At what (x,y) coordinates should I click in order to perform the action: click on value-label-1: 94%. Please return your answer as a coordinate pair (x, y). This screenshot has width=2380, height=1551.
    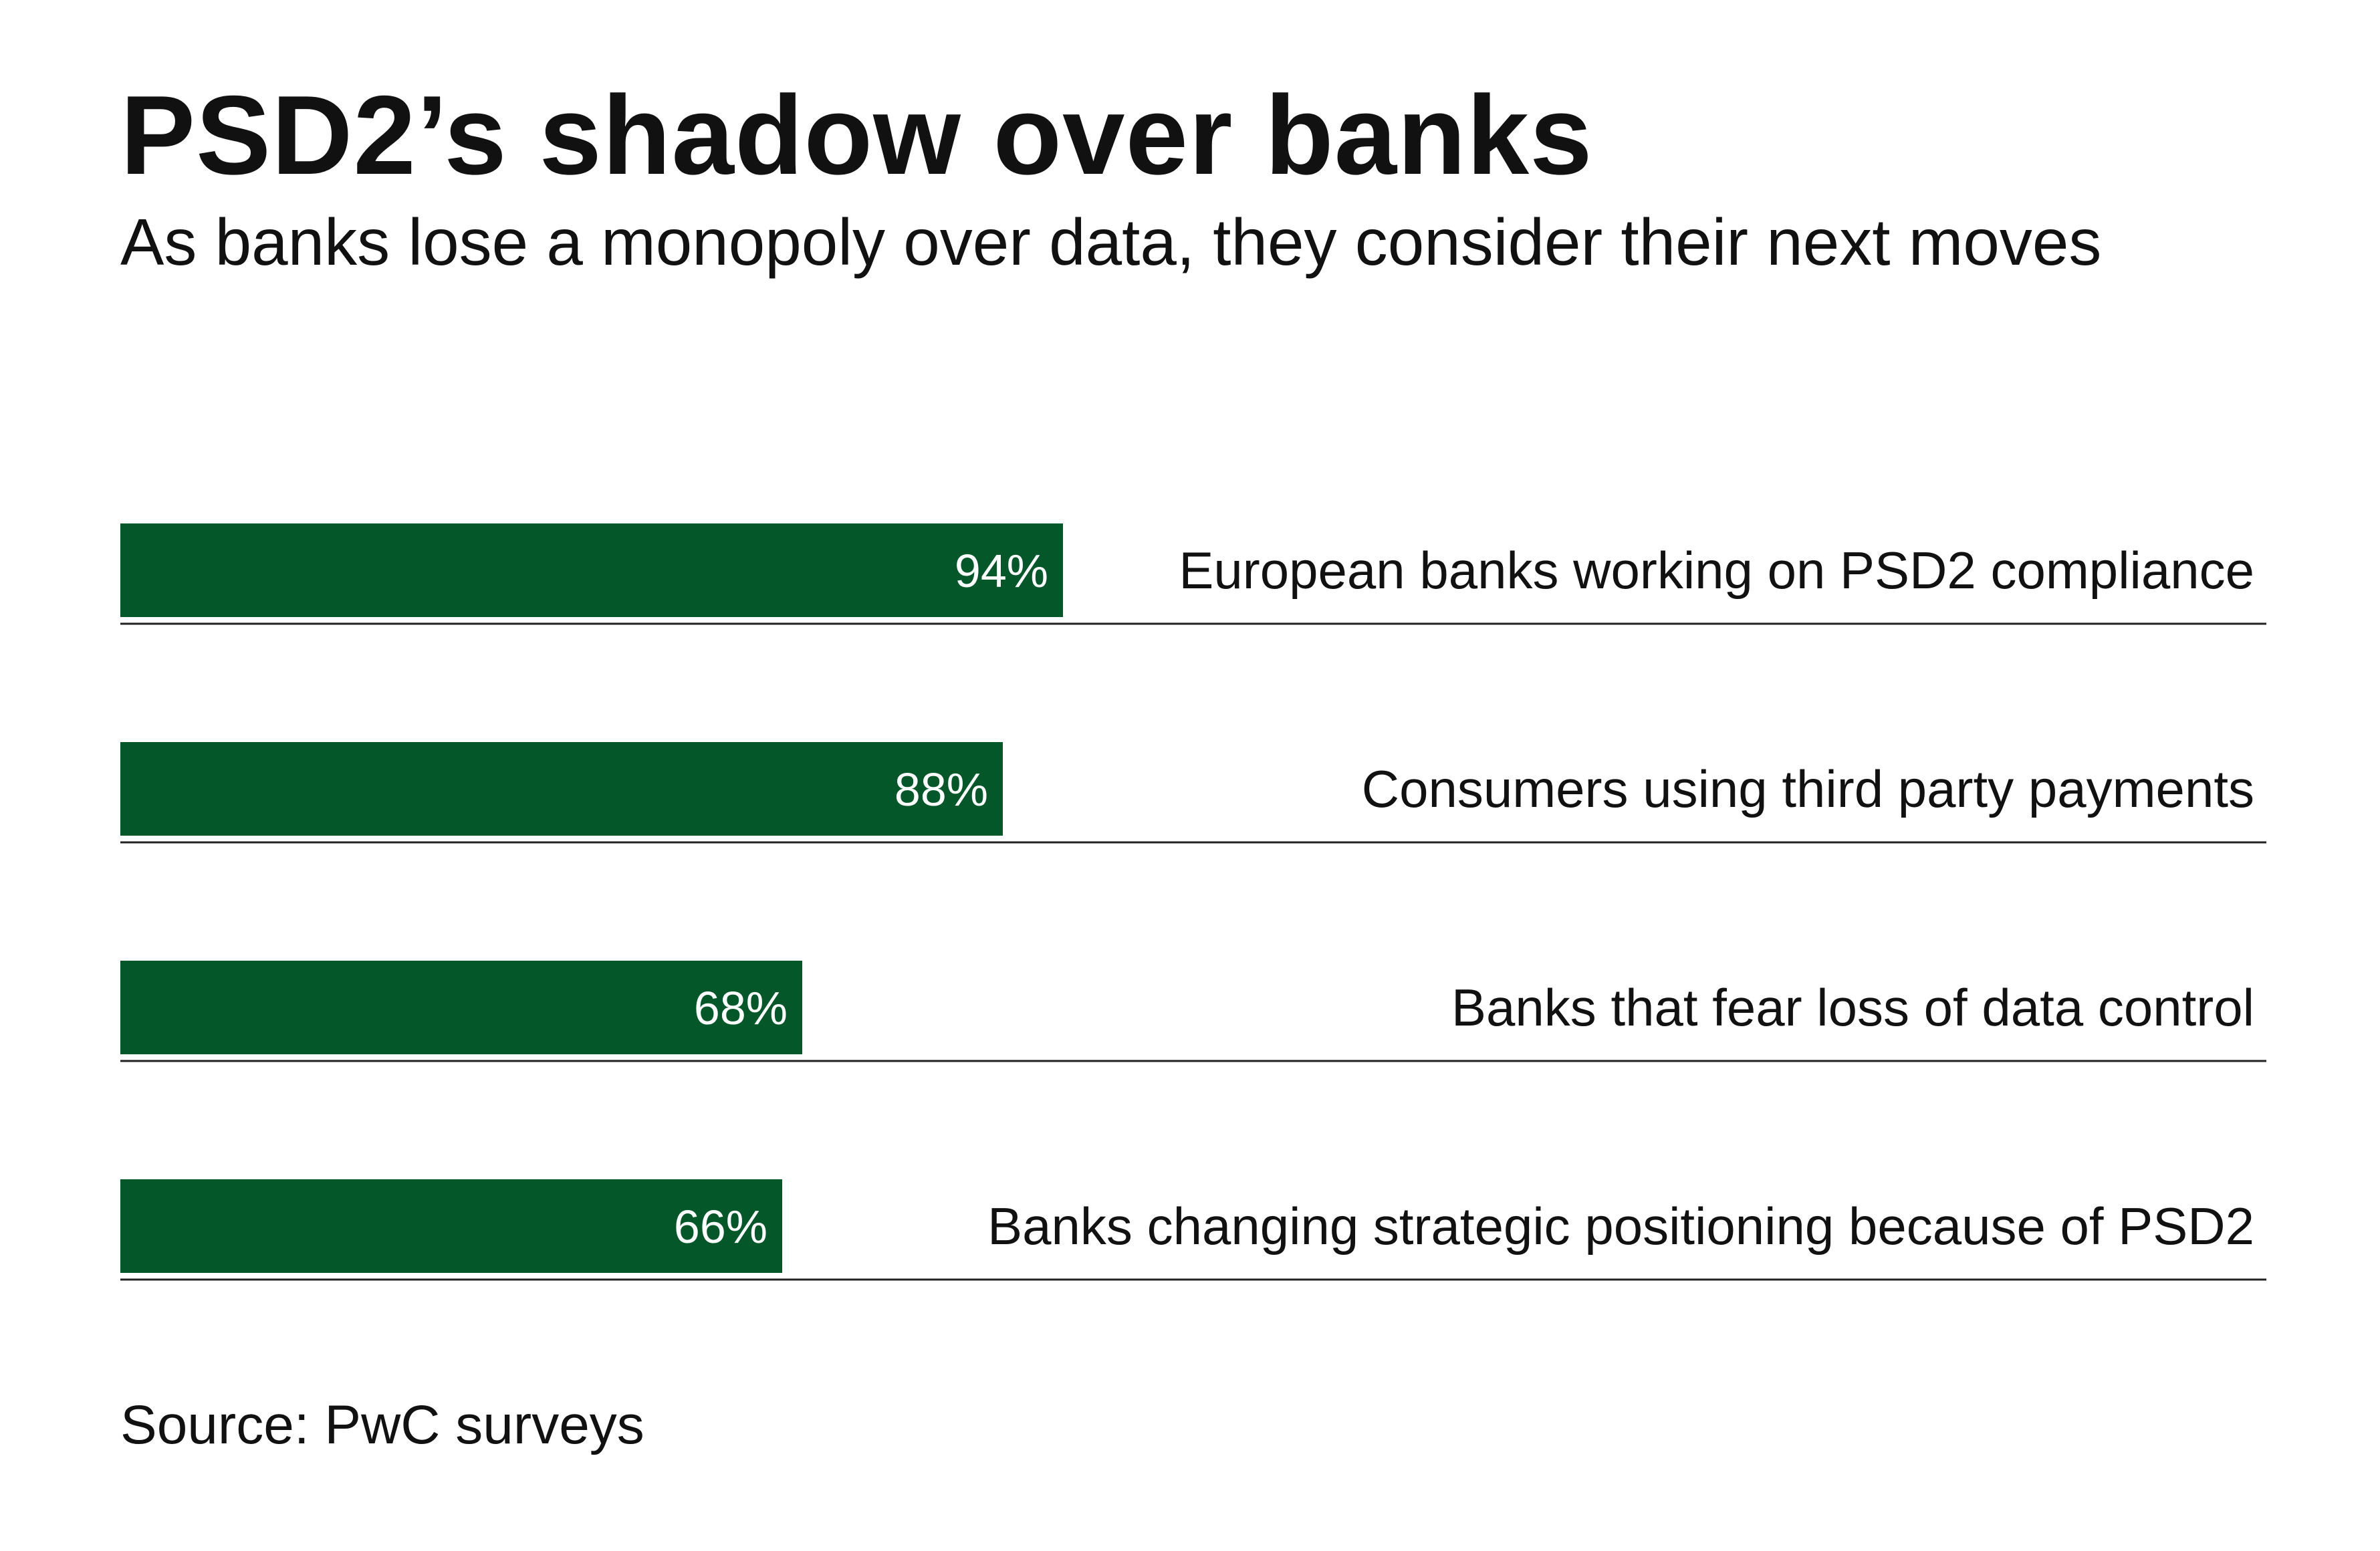
    Looking at the image, I should click on (1001, 571).